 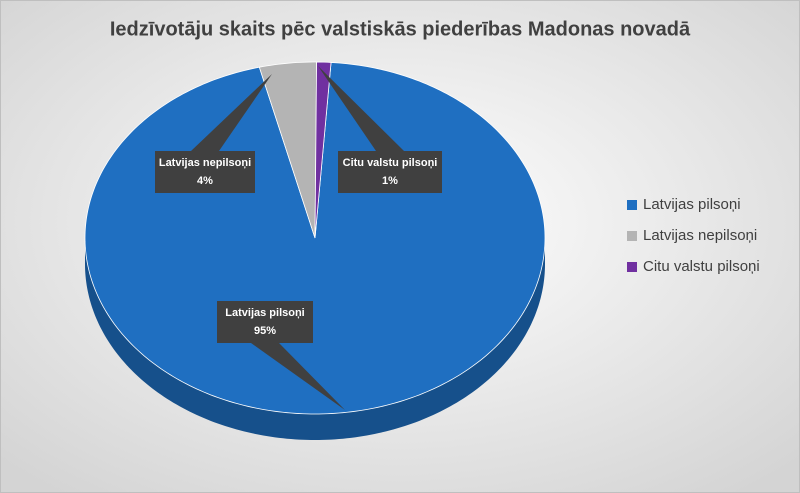 What do you see at coordinates (265, 331) in the screenshot?
I see `data-label-value: 95%` at bounding box center [265, 331].